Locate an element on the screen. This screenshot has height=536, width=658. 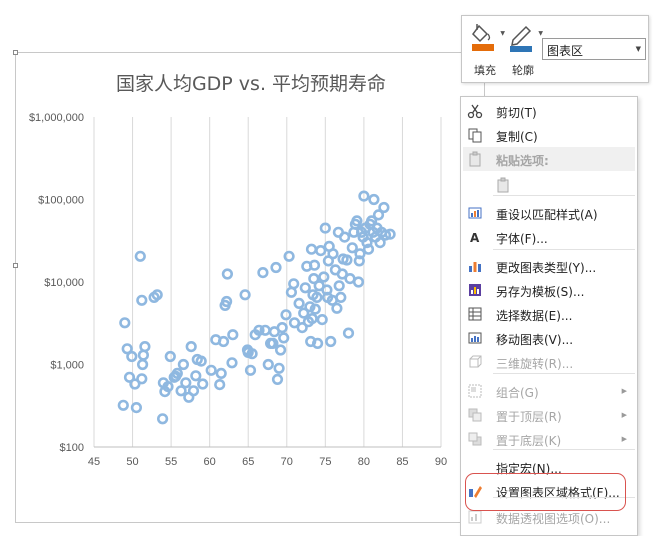
chart-element-dropdown: 图表区 ▼ is located at coordinates (594, 49).